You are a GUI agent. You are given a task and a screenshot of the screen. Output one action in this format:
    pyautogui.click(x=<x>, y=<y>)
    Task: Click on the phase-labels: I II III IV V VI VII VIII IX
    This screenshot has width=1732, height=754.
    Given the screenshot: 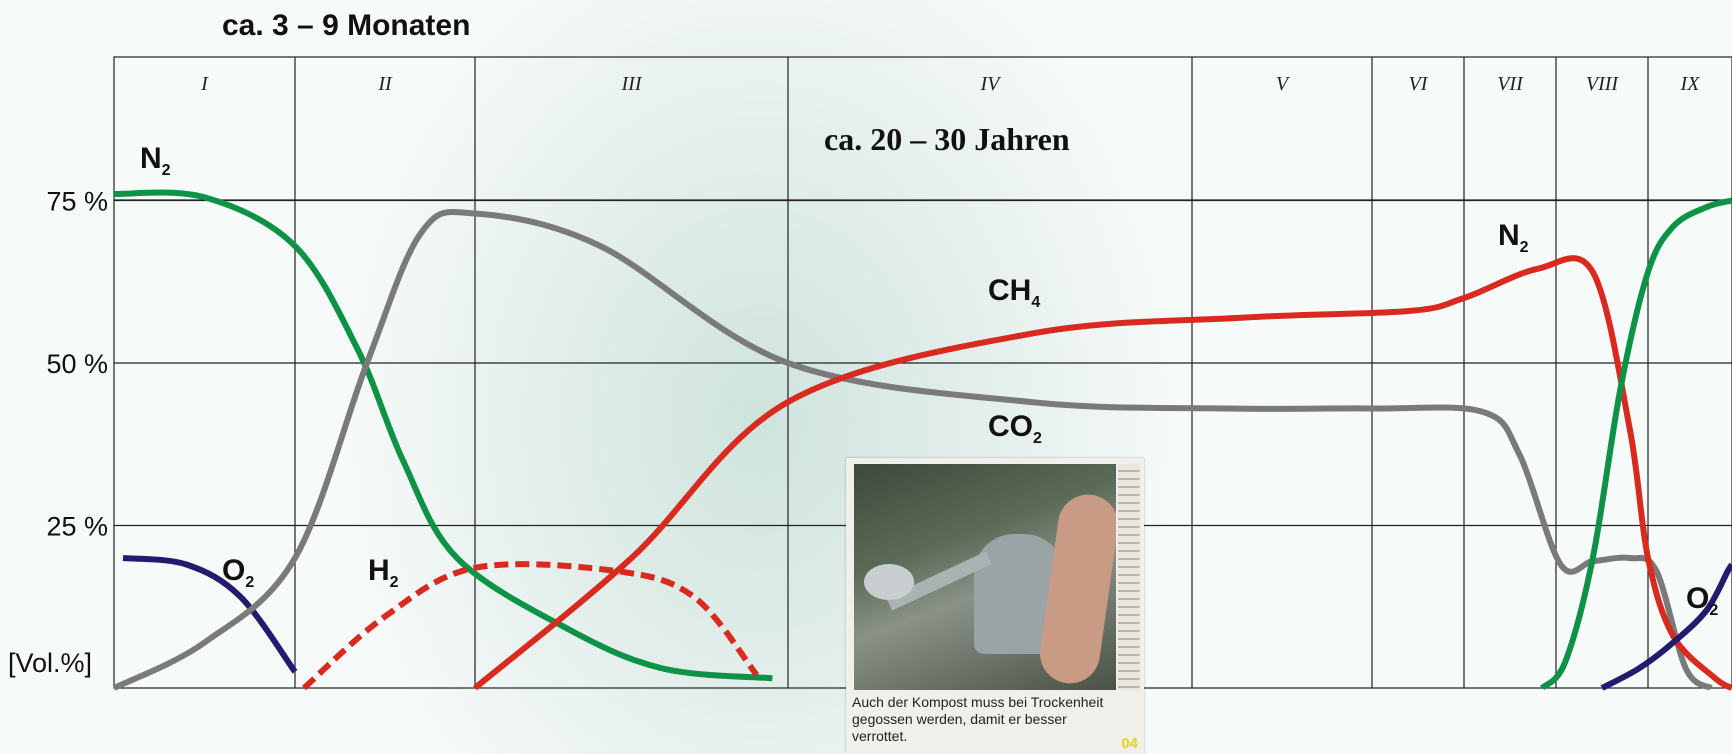 What is the action you would take?
    pyautogui.click(x=950, y=84)
    